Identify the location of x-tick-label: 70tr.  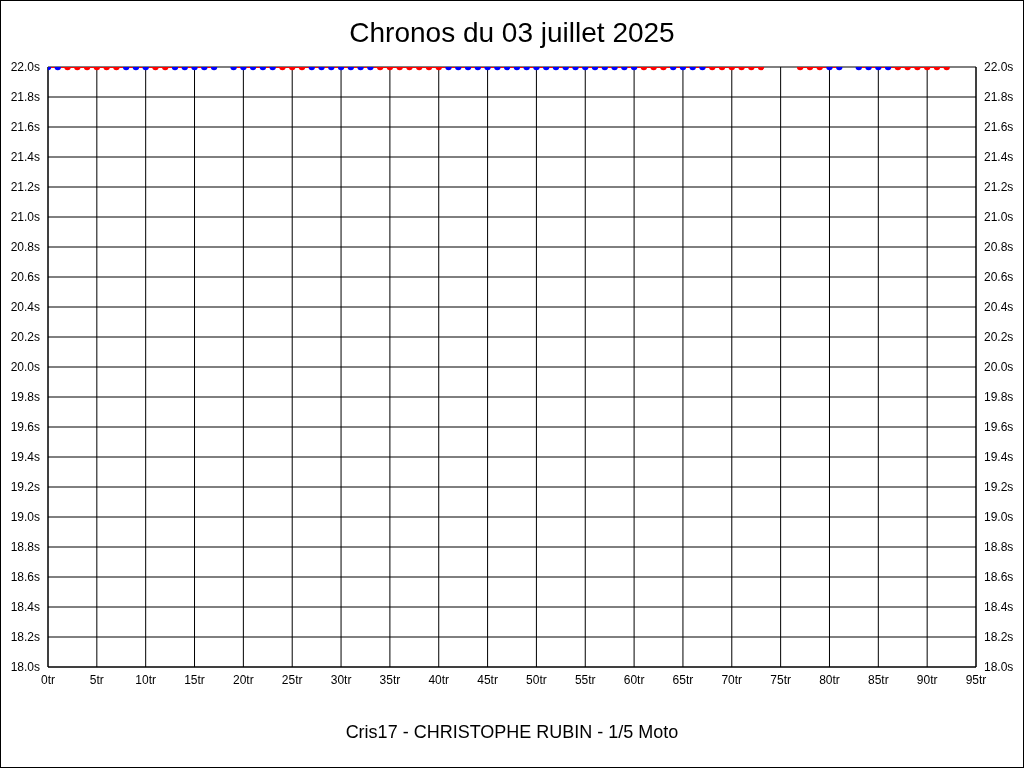
(732, 679).